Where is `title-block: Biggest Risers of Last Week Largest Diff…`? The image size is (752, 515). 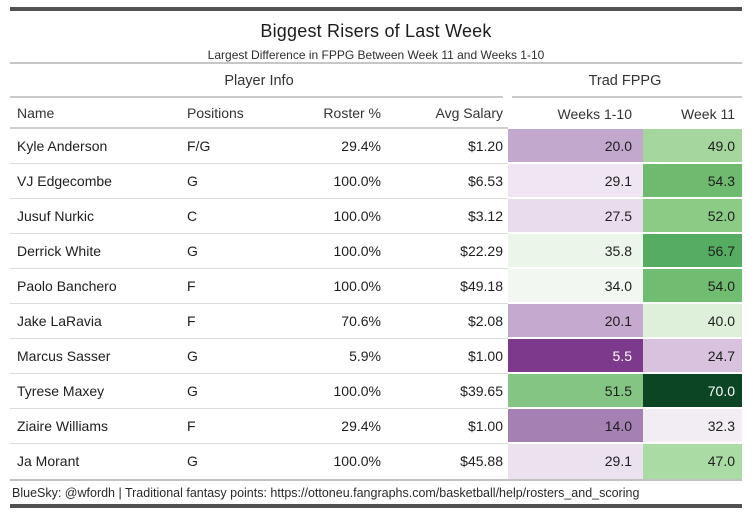 title-block: Biggest Risers of Last Week Largest Diff… is located at coordinates (376, 37).